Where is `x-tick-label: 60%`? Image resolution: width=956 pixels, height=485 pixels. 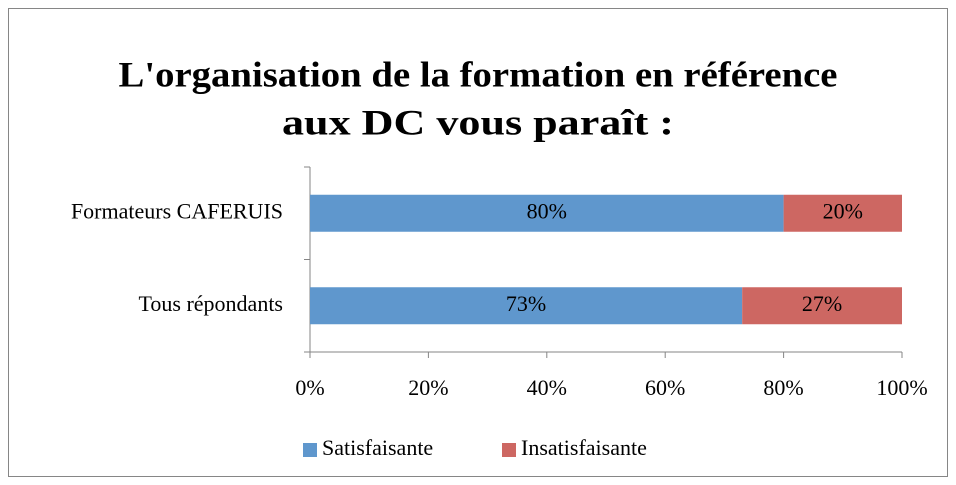 x-tick-label: 60% is located at coordinates (665, 387).